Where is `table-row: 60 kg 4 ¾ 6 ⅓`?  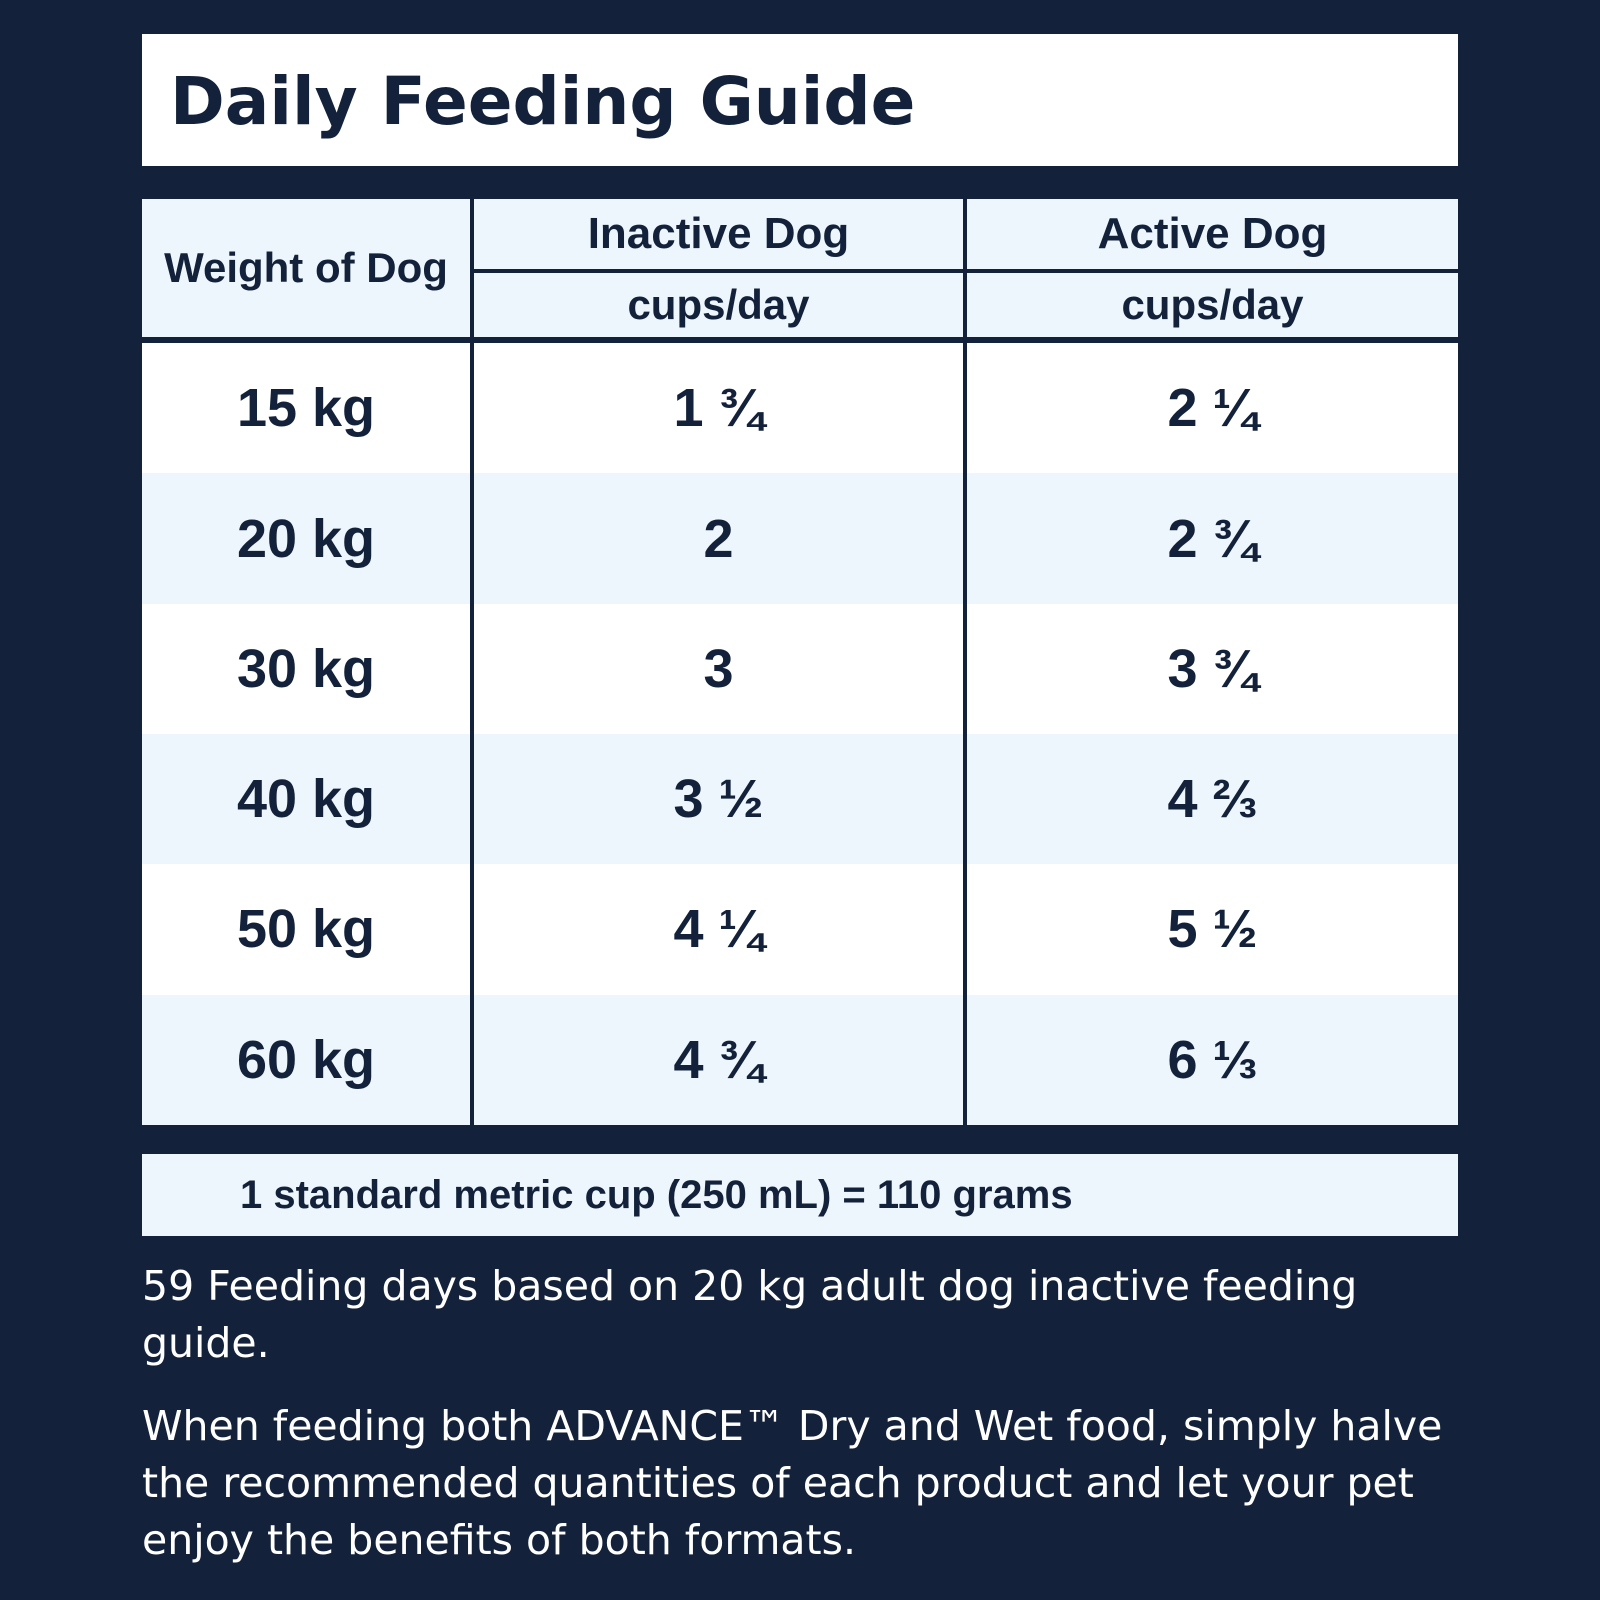
table-row: 60 kg 4 ¾ 6 ⅓ is located at coordinates (800, 1059).